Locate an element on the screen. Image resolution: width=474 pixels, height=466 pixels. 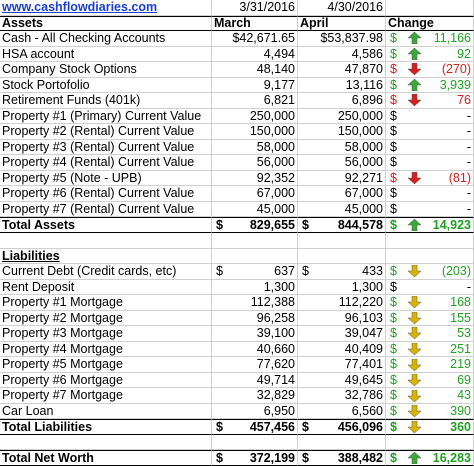
amount-cell: 49,645 is located at coordinates (342, 380).